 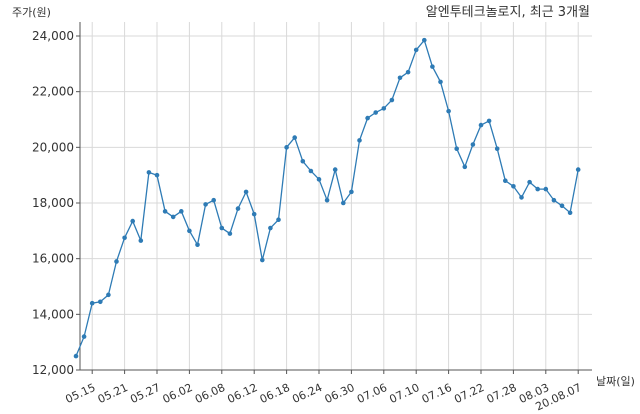 I want to click on x-tick-label: 05.27, so click(x=145, y=393).